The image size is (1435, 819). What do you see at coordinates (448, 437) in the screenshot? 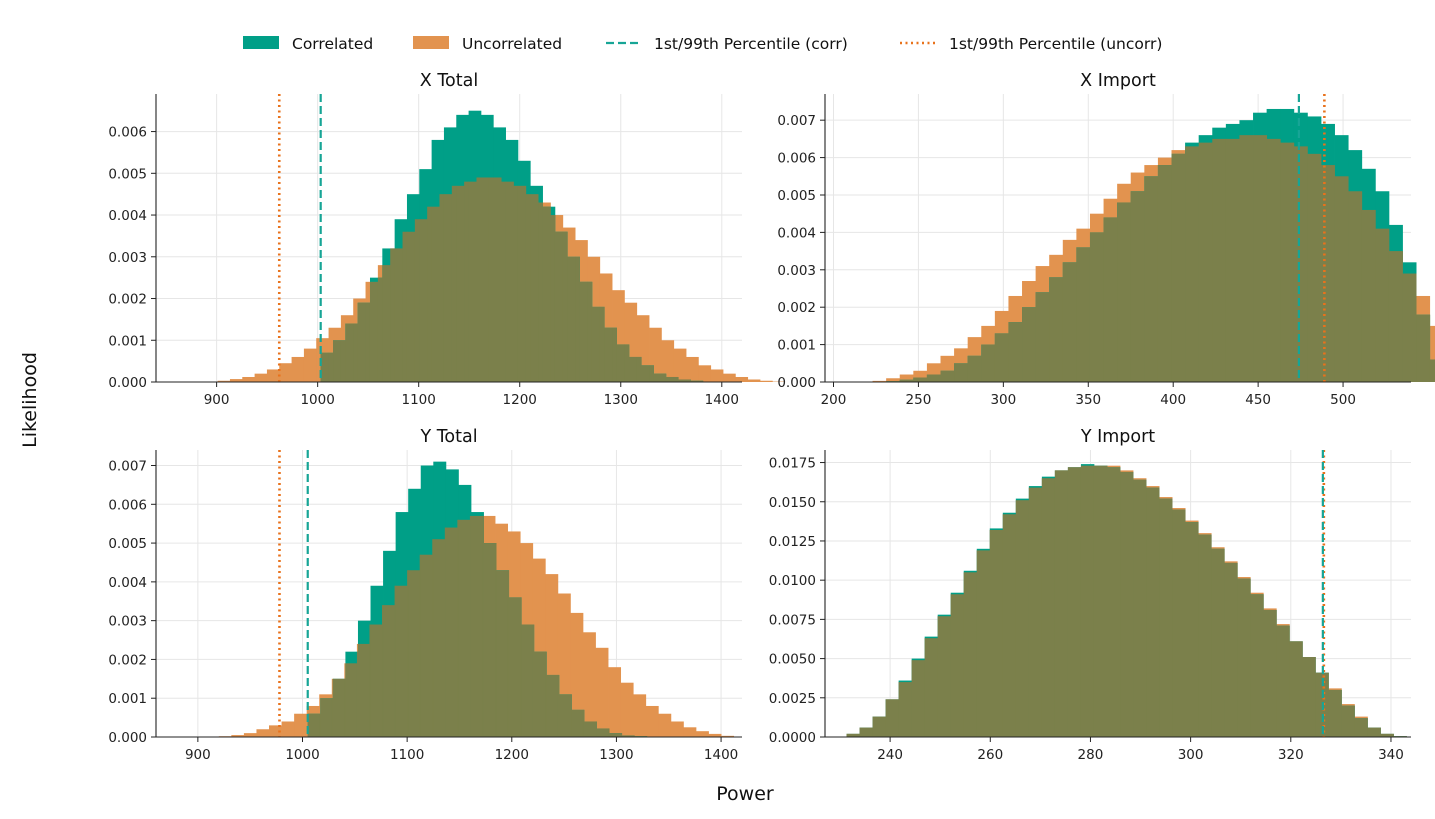
I see `y-total-title: Y Total` at bounding box center [448, 437].